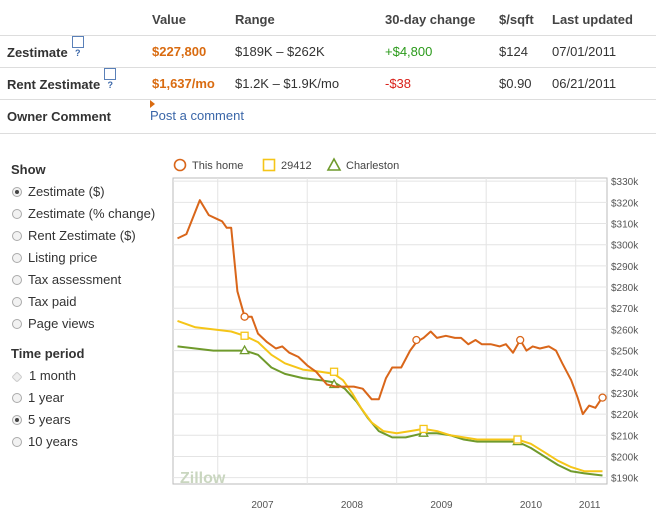 The width and height of the screenshot is (656, 519). Describe the element at coordinates (53, 324) in the screenshot. I see `option-page-views: Page views` at that location.